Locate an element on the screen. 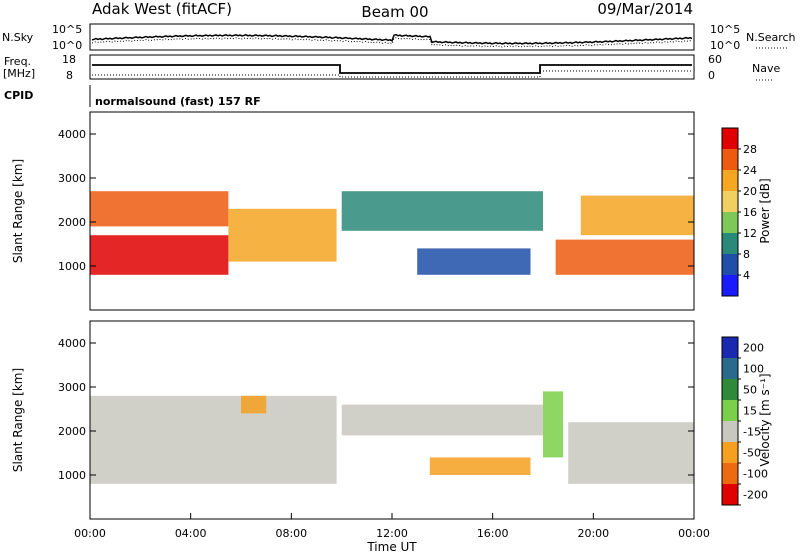 This screenshot has width=800, height=554. velocity-colorbar: 200 100 50 15 -15 -50 -100 -200 is located at coordinates (744, 421).